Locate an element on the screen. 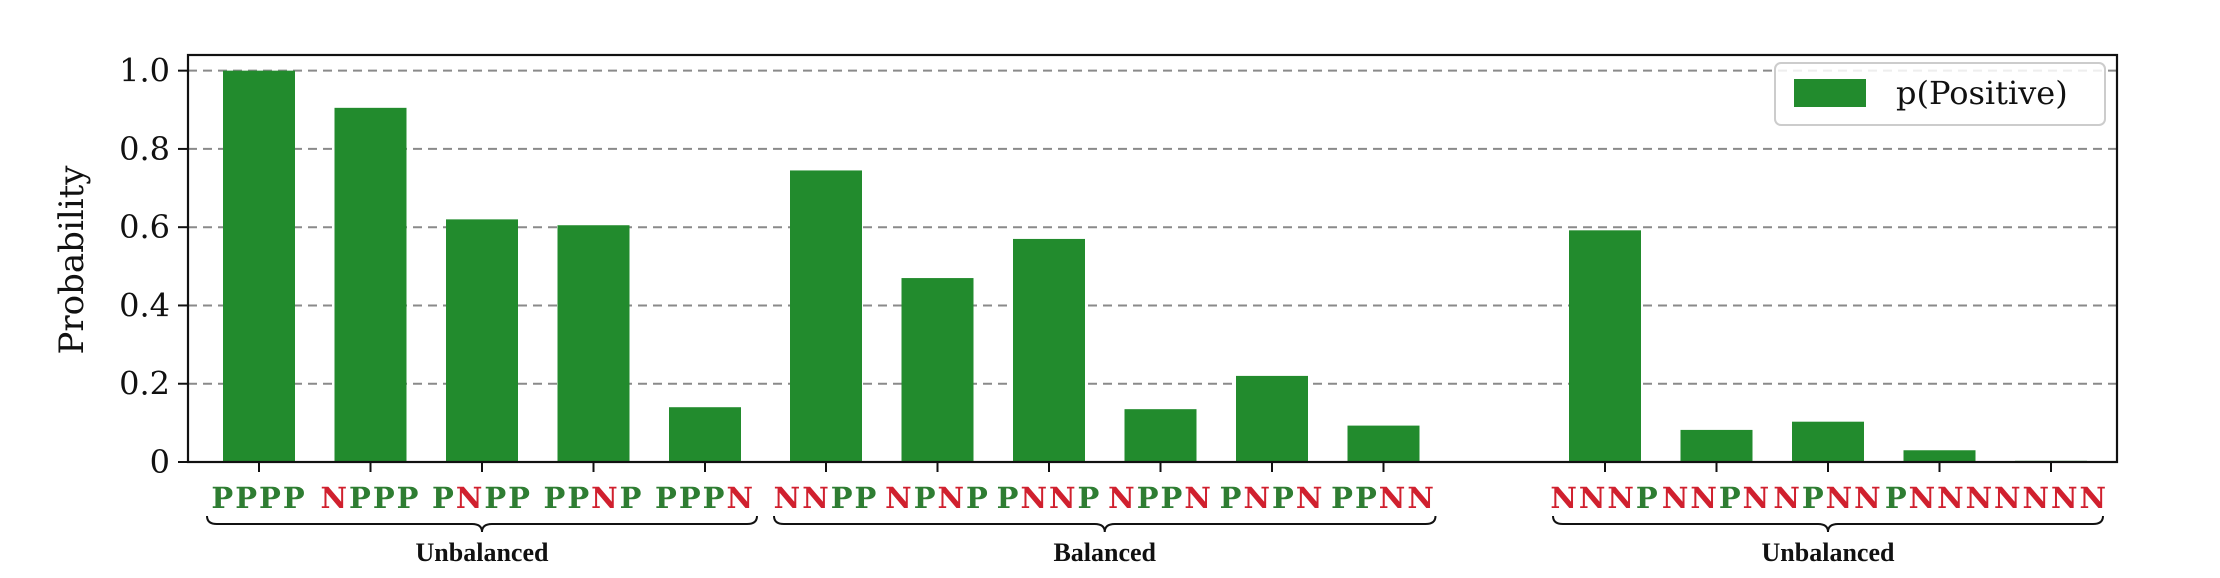 This screenshot has height=578, width=2220. y-tick-label: 0.4 is located at coordinates (144, 305).